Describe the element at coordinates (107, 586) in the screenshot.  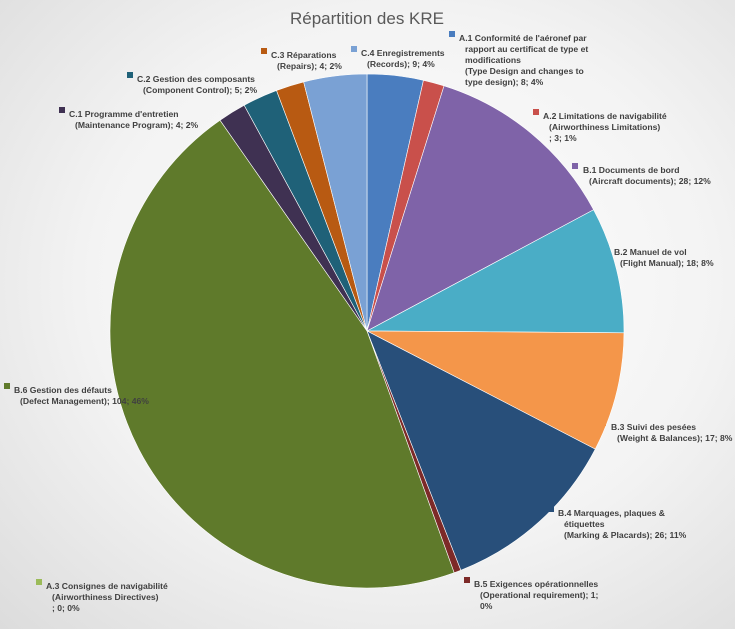
I see `slice-a-3-label-line: A.3 Consignes de navigabilité` at that location.